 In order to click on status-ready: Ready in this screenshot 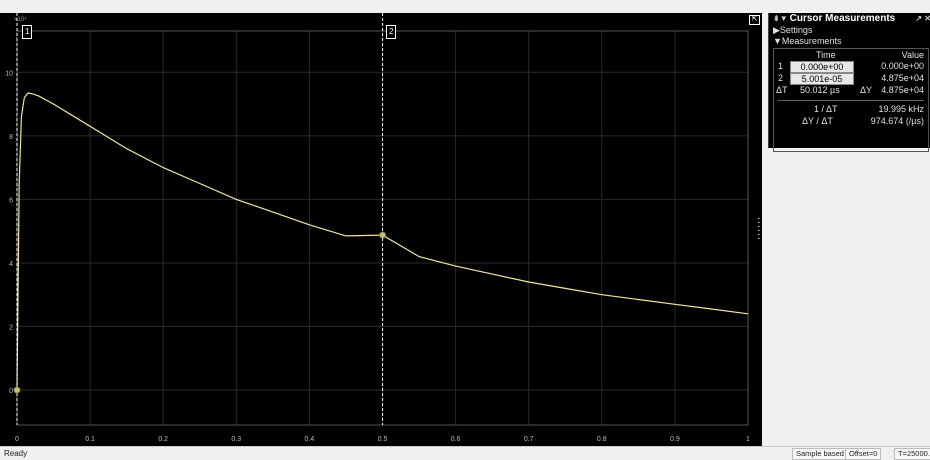, I will do `click(16, 453)`.